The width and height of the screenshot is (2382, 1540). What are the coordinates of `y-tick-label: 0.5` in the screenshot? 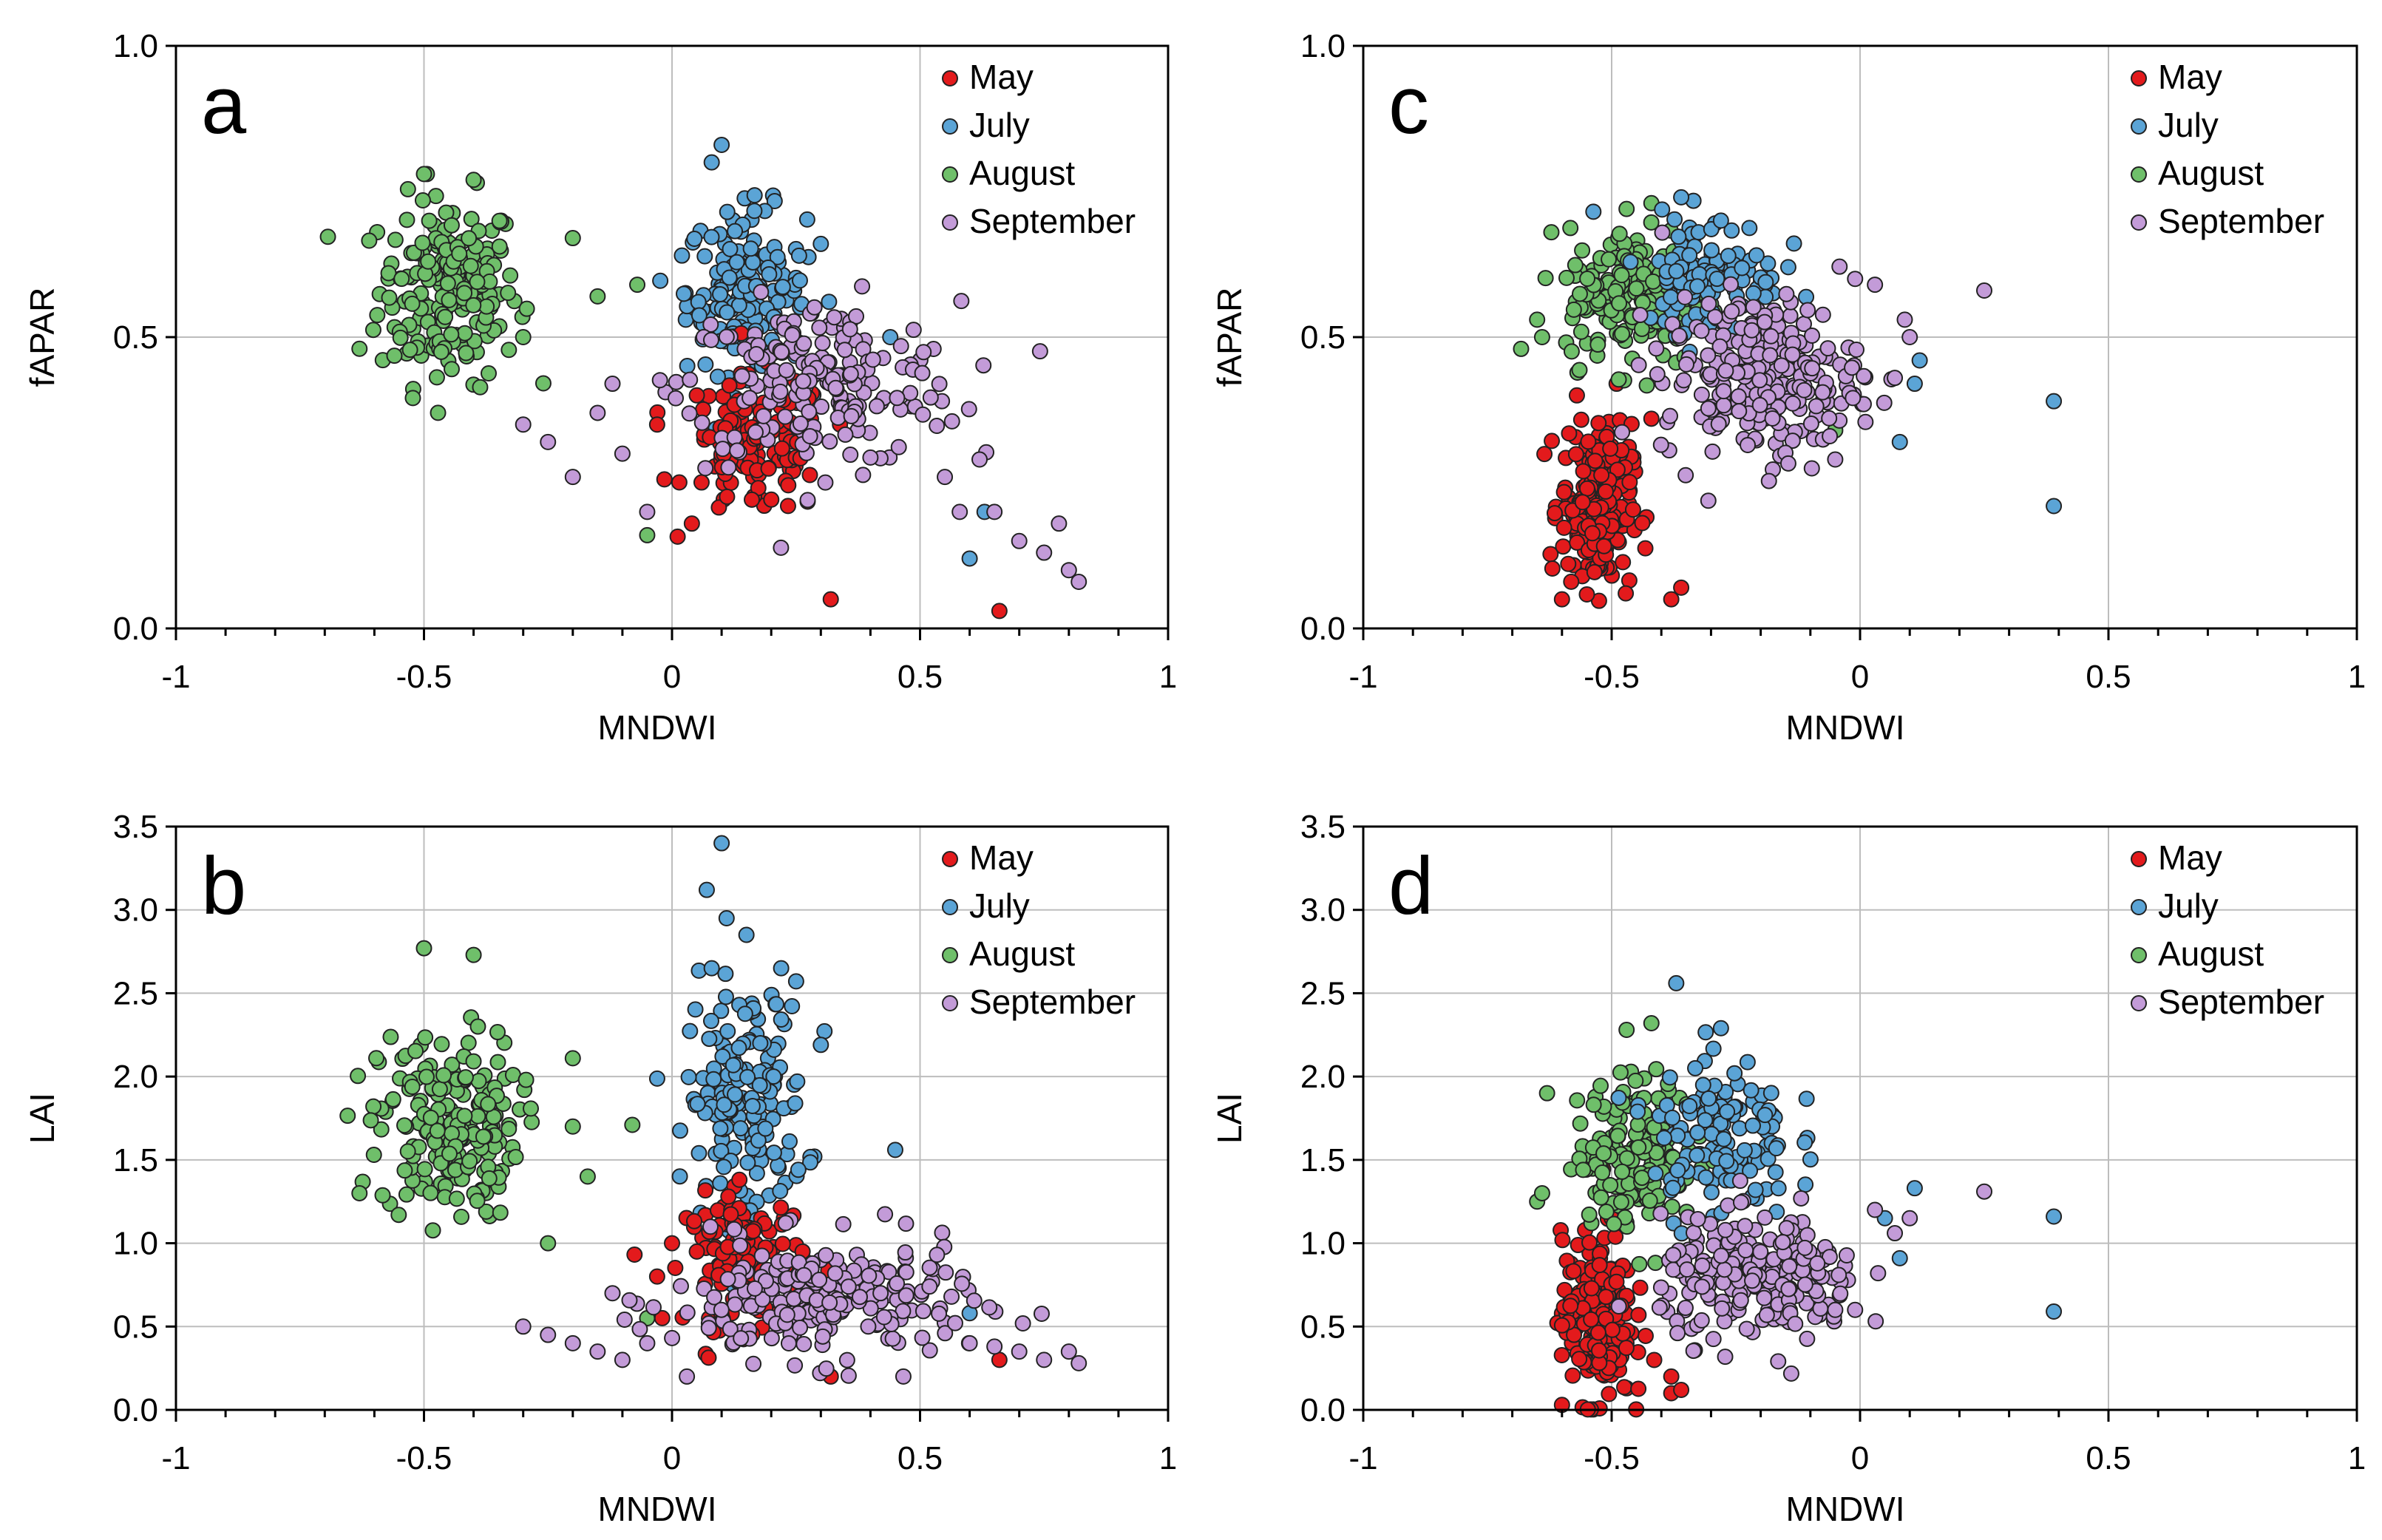 It's located at (135, 1327).